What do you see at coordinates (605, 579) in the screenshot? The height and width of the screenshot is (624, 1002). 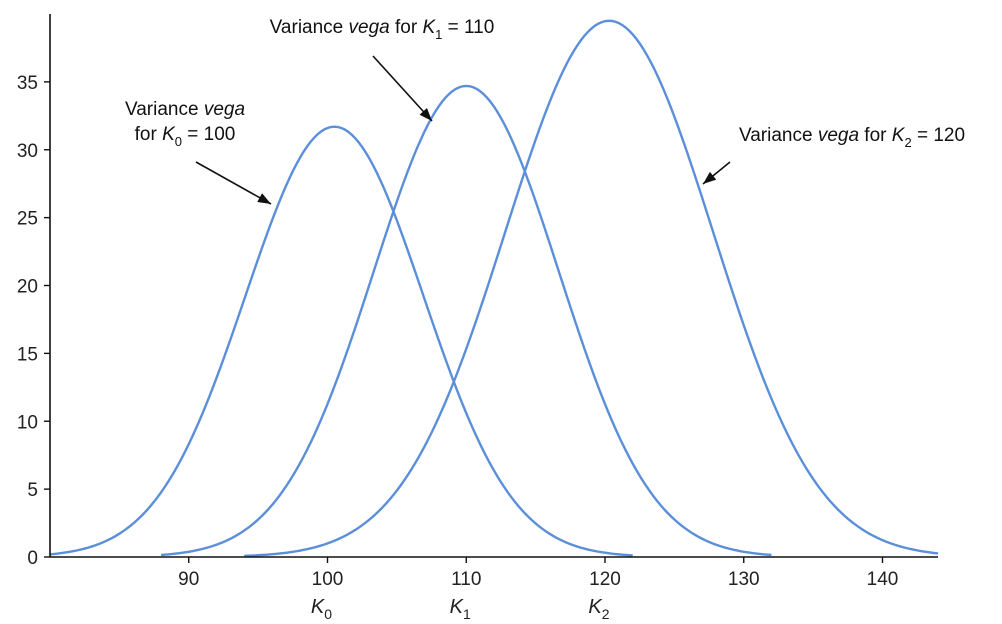 I see `x-tick-label: 120` at bounding box center [605, 579].